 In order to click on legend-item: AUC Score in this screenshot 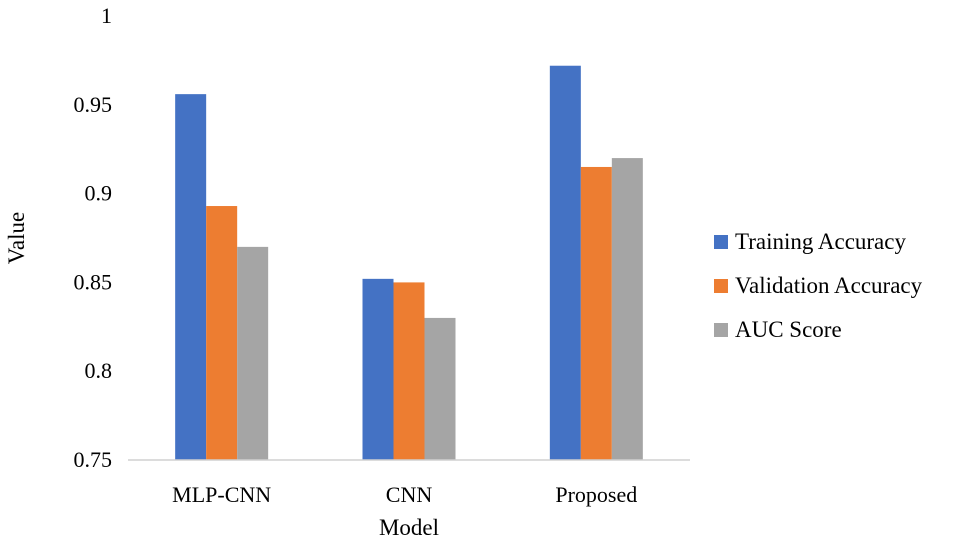, I will do `click(818, 330)`.